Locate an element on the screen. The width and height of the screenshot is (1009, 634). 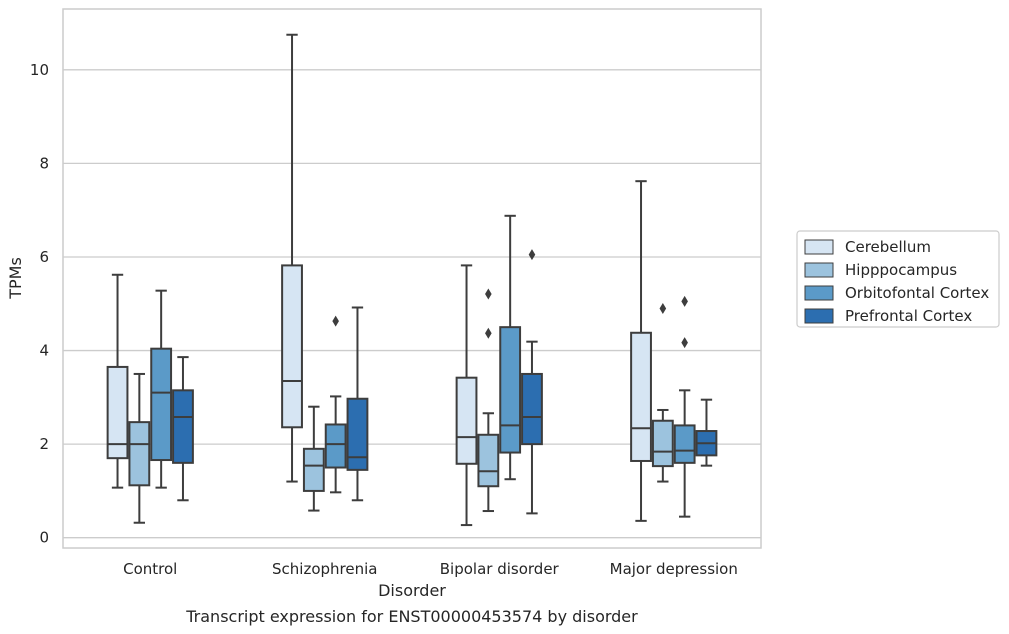
x-tick-label-3: Major depression is located at coordinates (674, 569).